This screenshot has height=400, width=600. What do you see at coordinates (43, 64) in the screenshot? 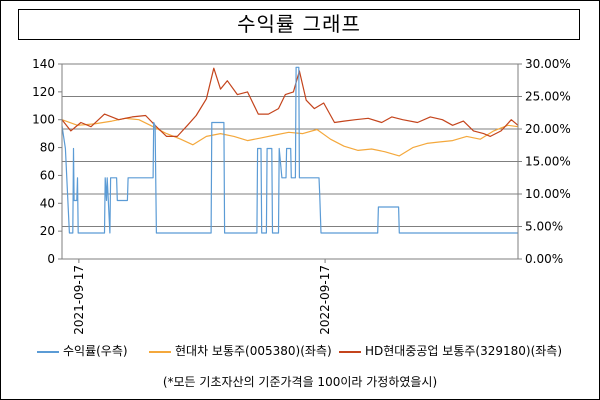
I see `left-axis-tick-label: 140` at bounding box center [43, 64].